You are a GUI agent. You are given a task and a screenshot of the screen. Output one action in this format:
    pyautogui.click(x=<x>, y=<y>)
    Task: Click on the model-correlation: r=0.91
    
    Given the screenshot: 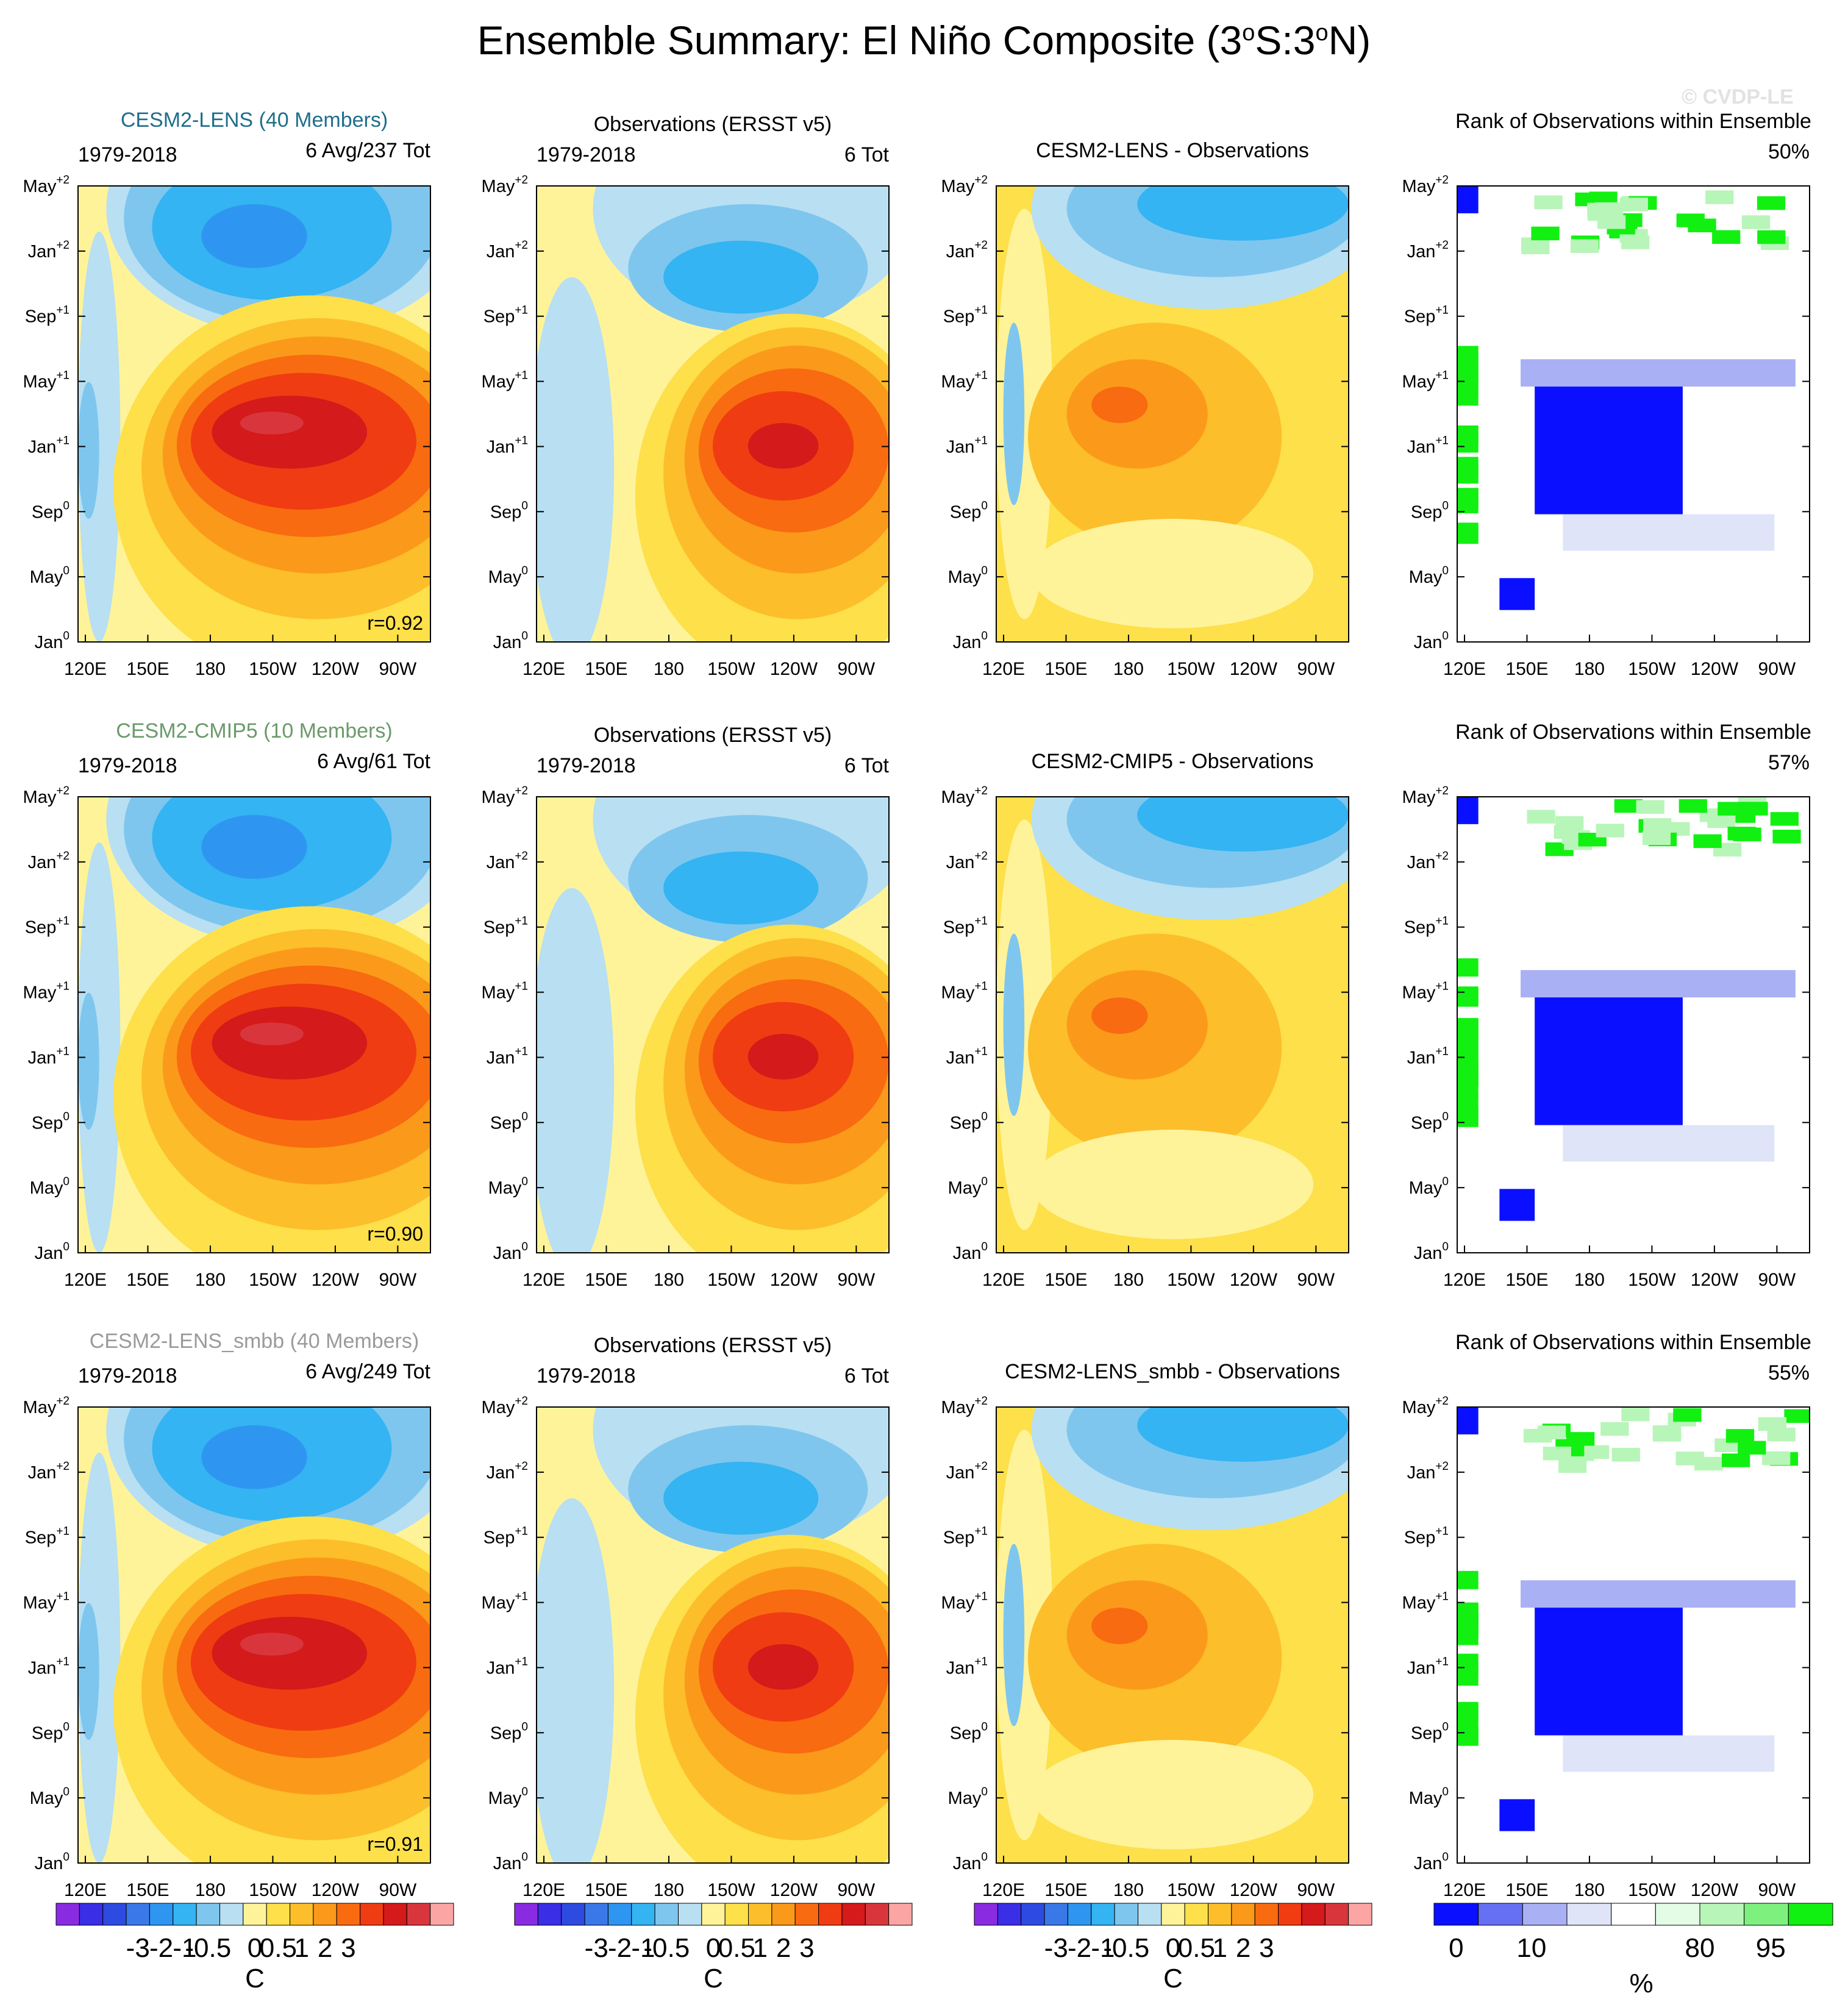 What is the action you would take?
    pyautogui.click(x=395, y=1844)
    